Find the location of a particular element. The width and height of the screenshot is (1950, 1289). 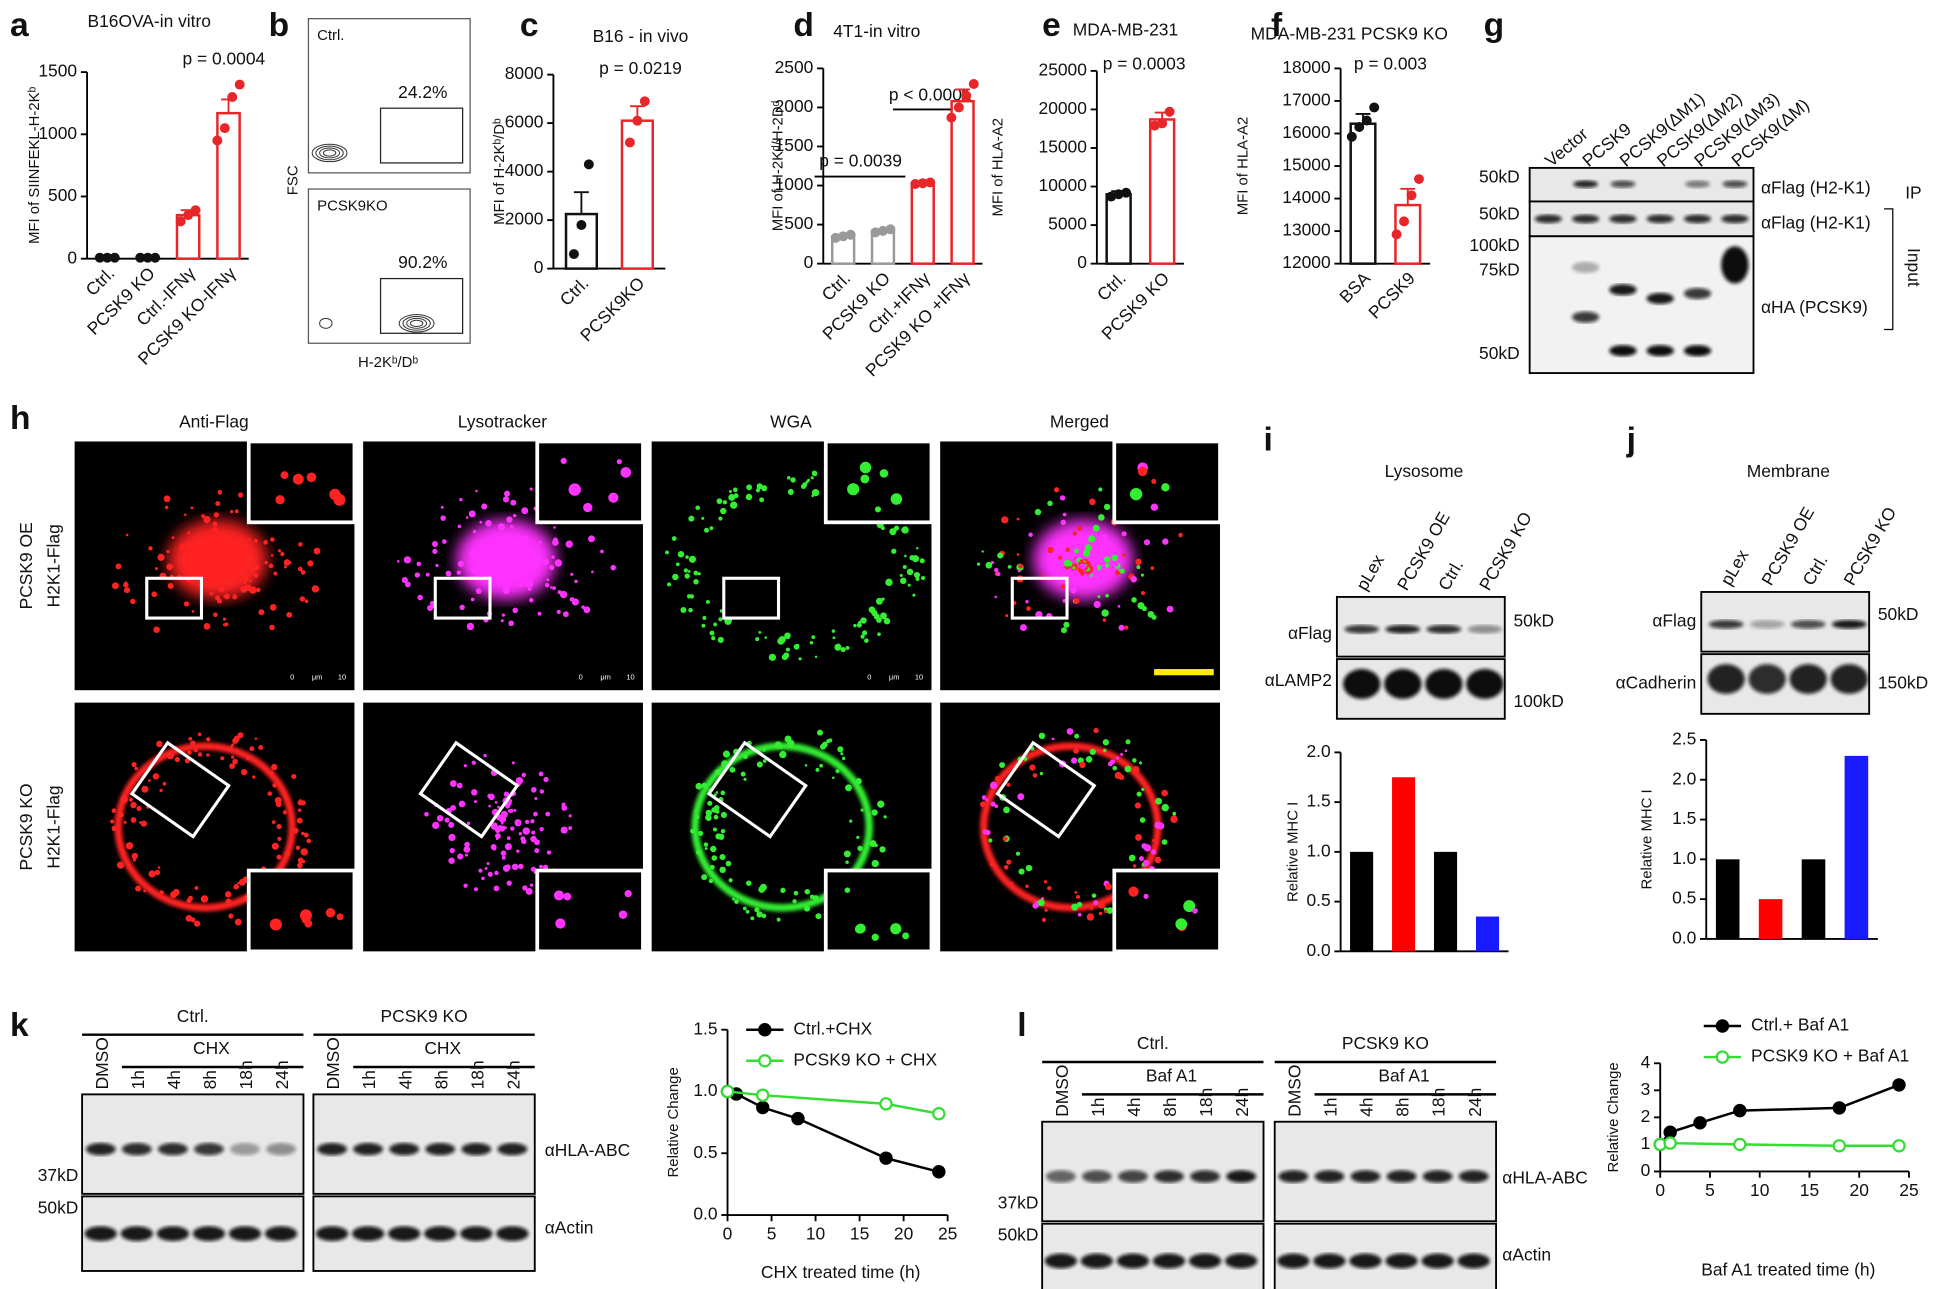

y-tick-label: 10000 is located at coordinates (1063, 185).